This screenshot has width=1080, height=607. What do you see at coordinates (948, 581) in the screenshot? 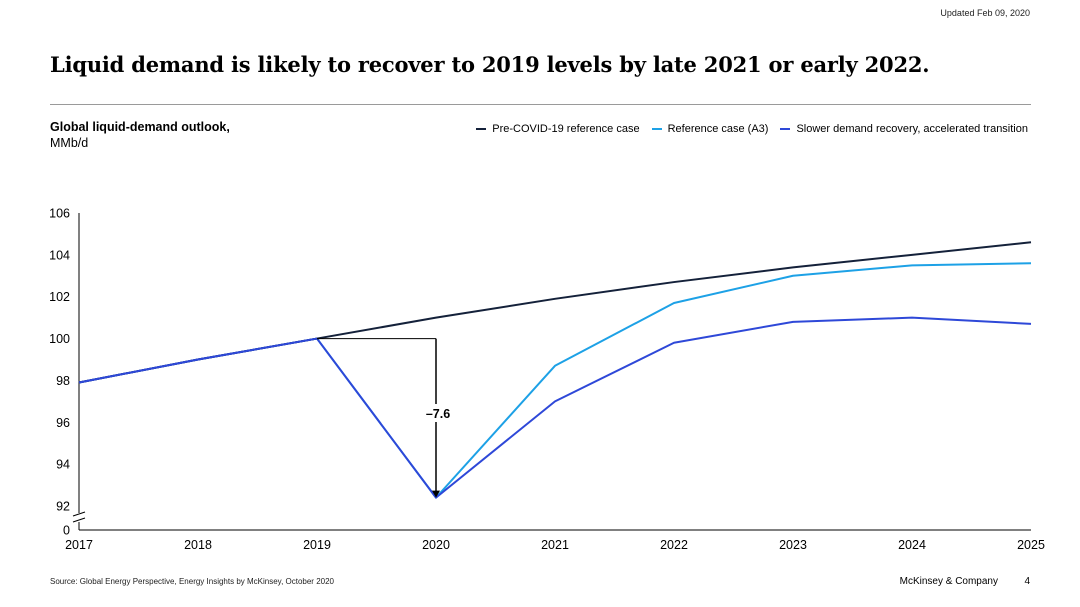
I see `footer-company: McKinsey & Company` at bounding box center [948, 581].